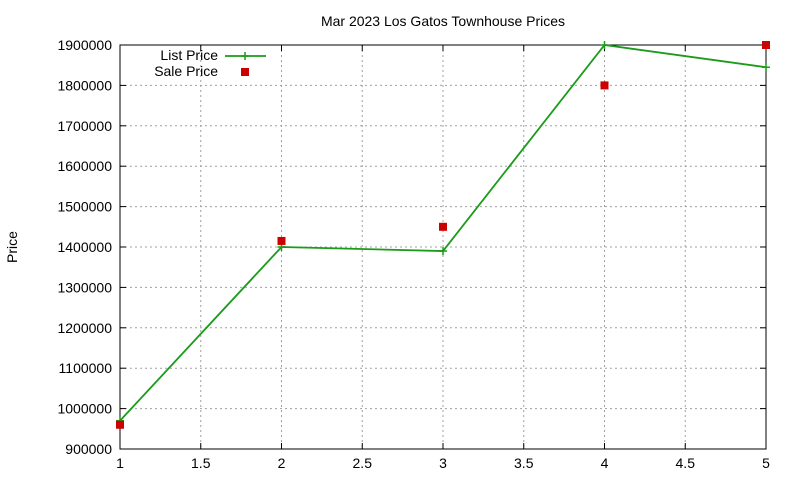 The width and height of the screenshot is (800, 480). I want to click on legend-label: List Price, so click(189, 55).